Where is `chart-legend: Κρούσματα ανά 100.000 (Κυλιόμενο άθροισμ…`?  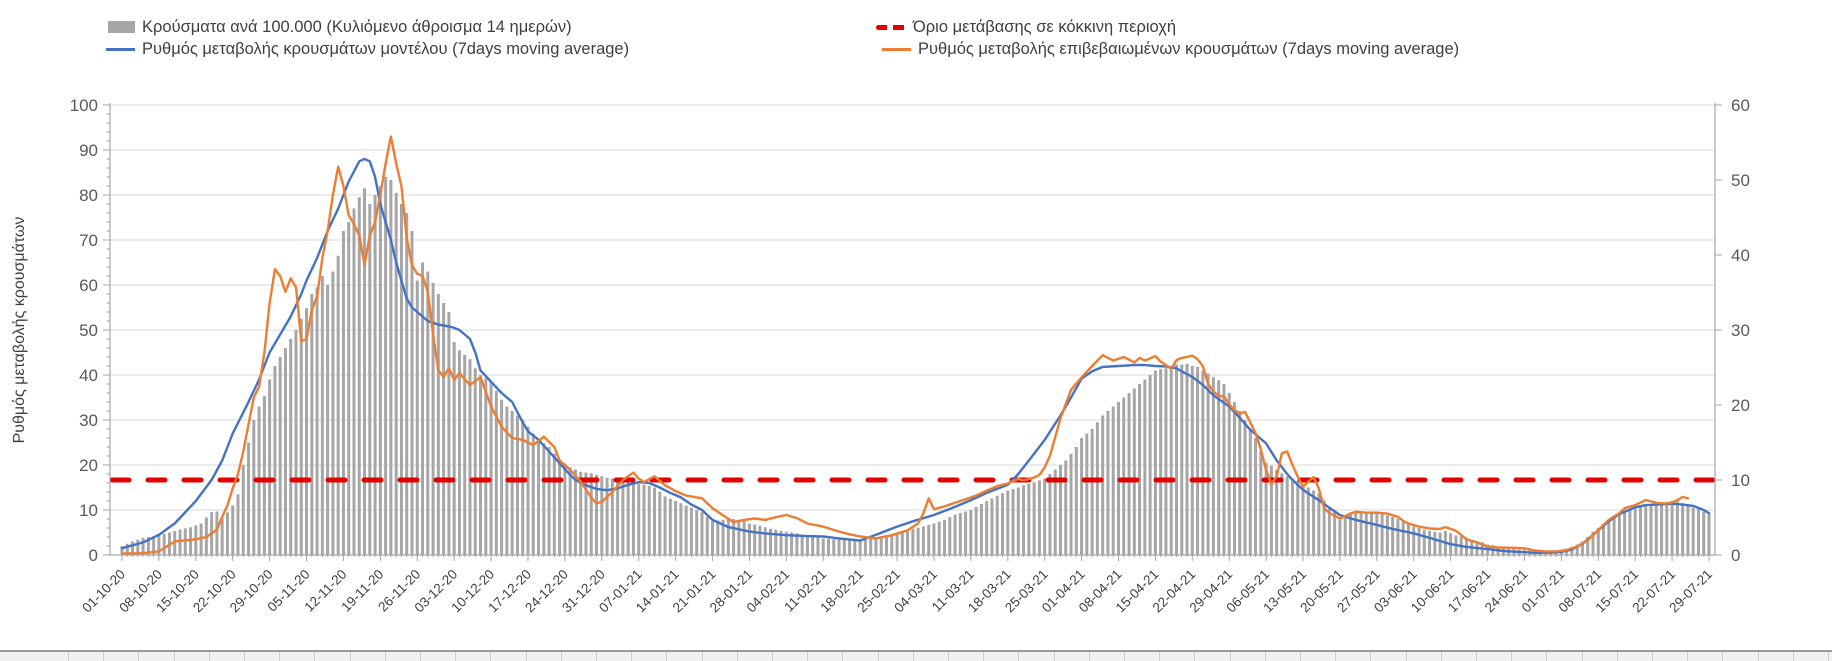 chart-legend: Κρούσματα ανά 100.000 (Κυλιόμενο άθροισμ… is located at coordinates (916, 36).